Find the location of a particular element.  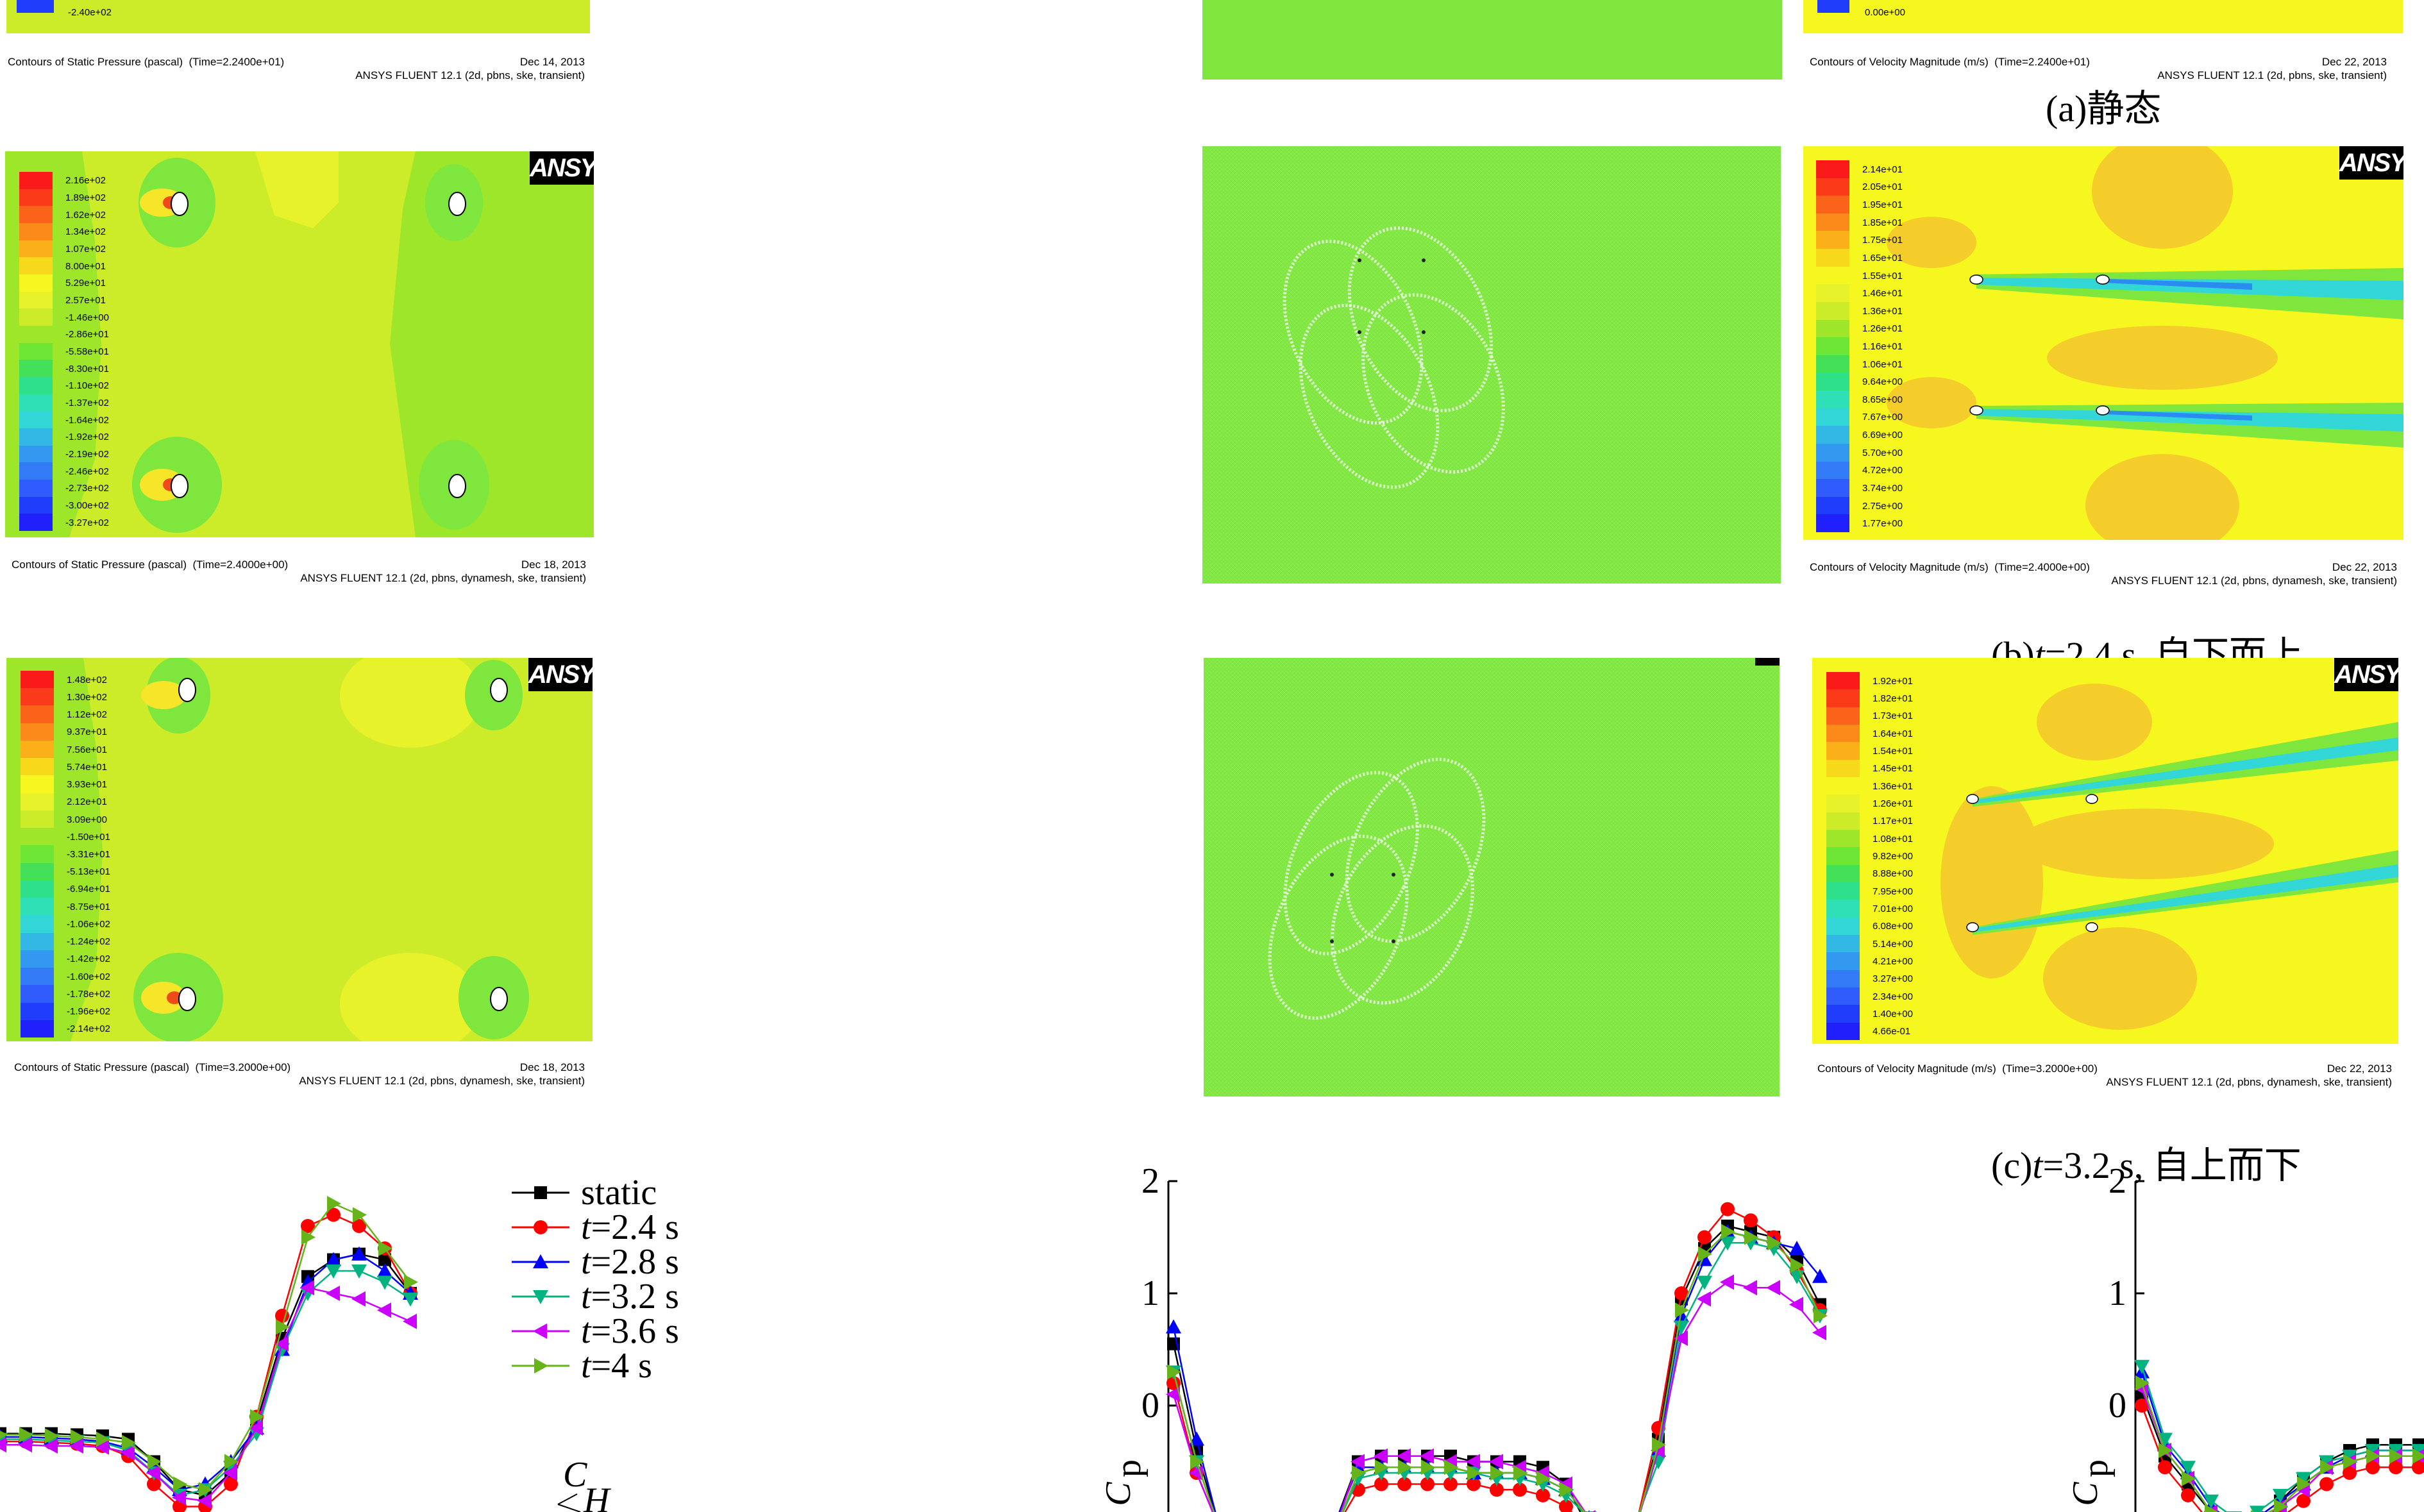

colorbar-label: 1.65e+01 is located at coordinates (1883, 258).